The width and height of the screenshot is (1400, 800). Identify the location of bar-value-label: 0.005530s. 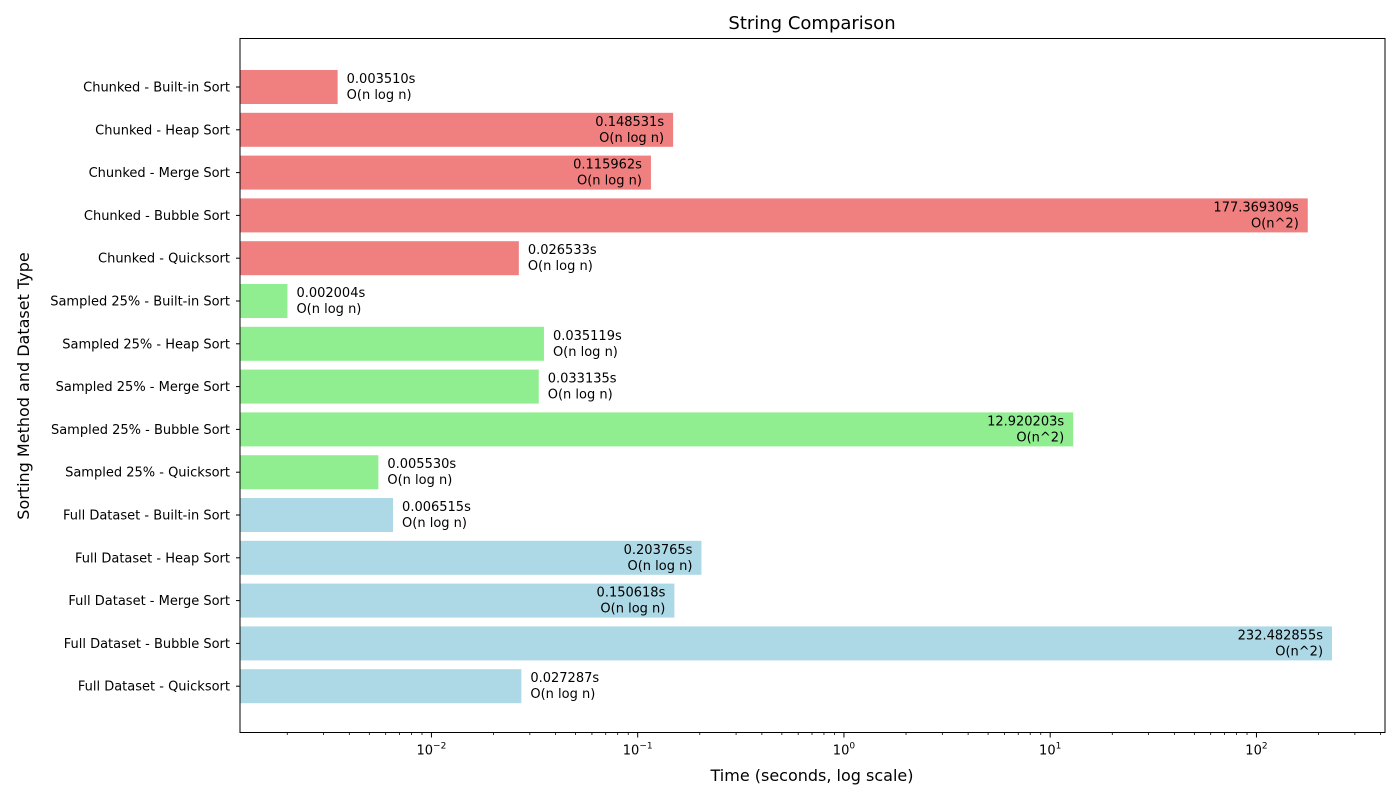
(421, 464).